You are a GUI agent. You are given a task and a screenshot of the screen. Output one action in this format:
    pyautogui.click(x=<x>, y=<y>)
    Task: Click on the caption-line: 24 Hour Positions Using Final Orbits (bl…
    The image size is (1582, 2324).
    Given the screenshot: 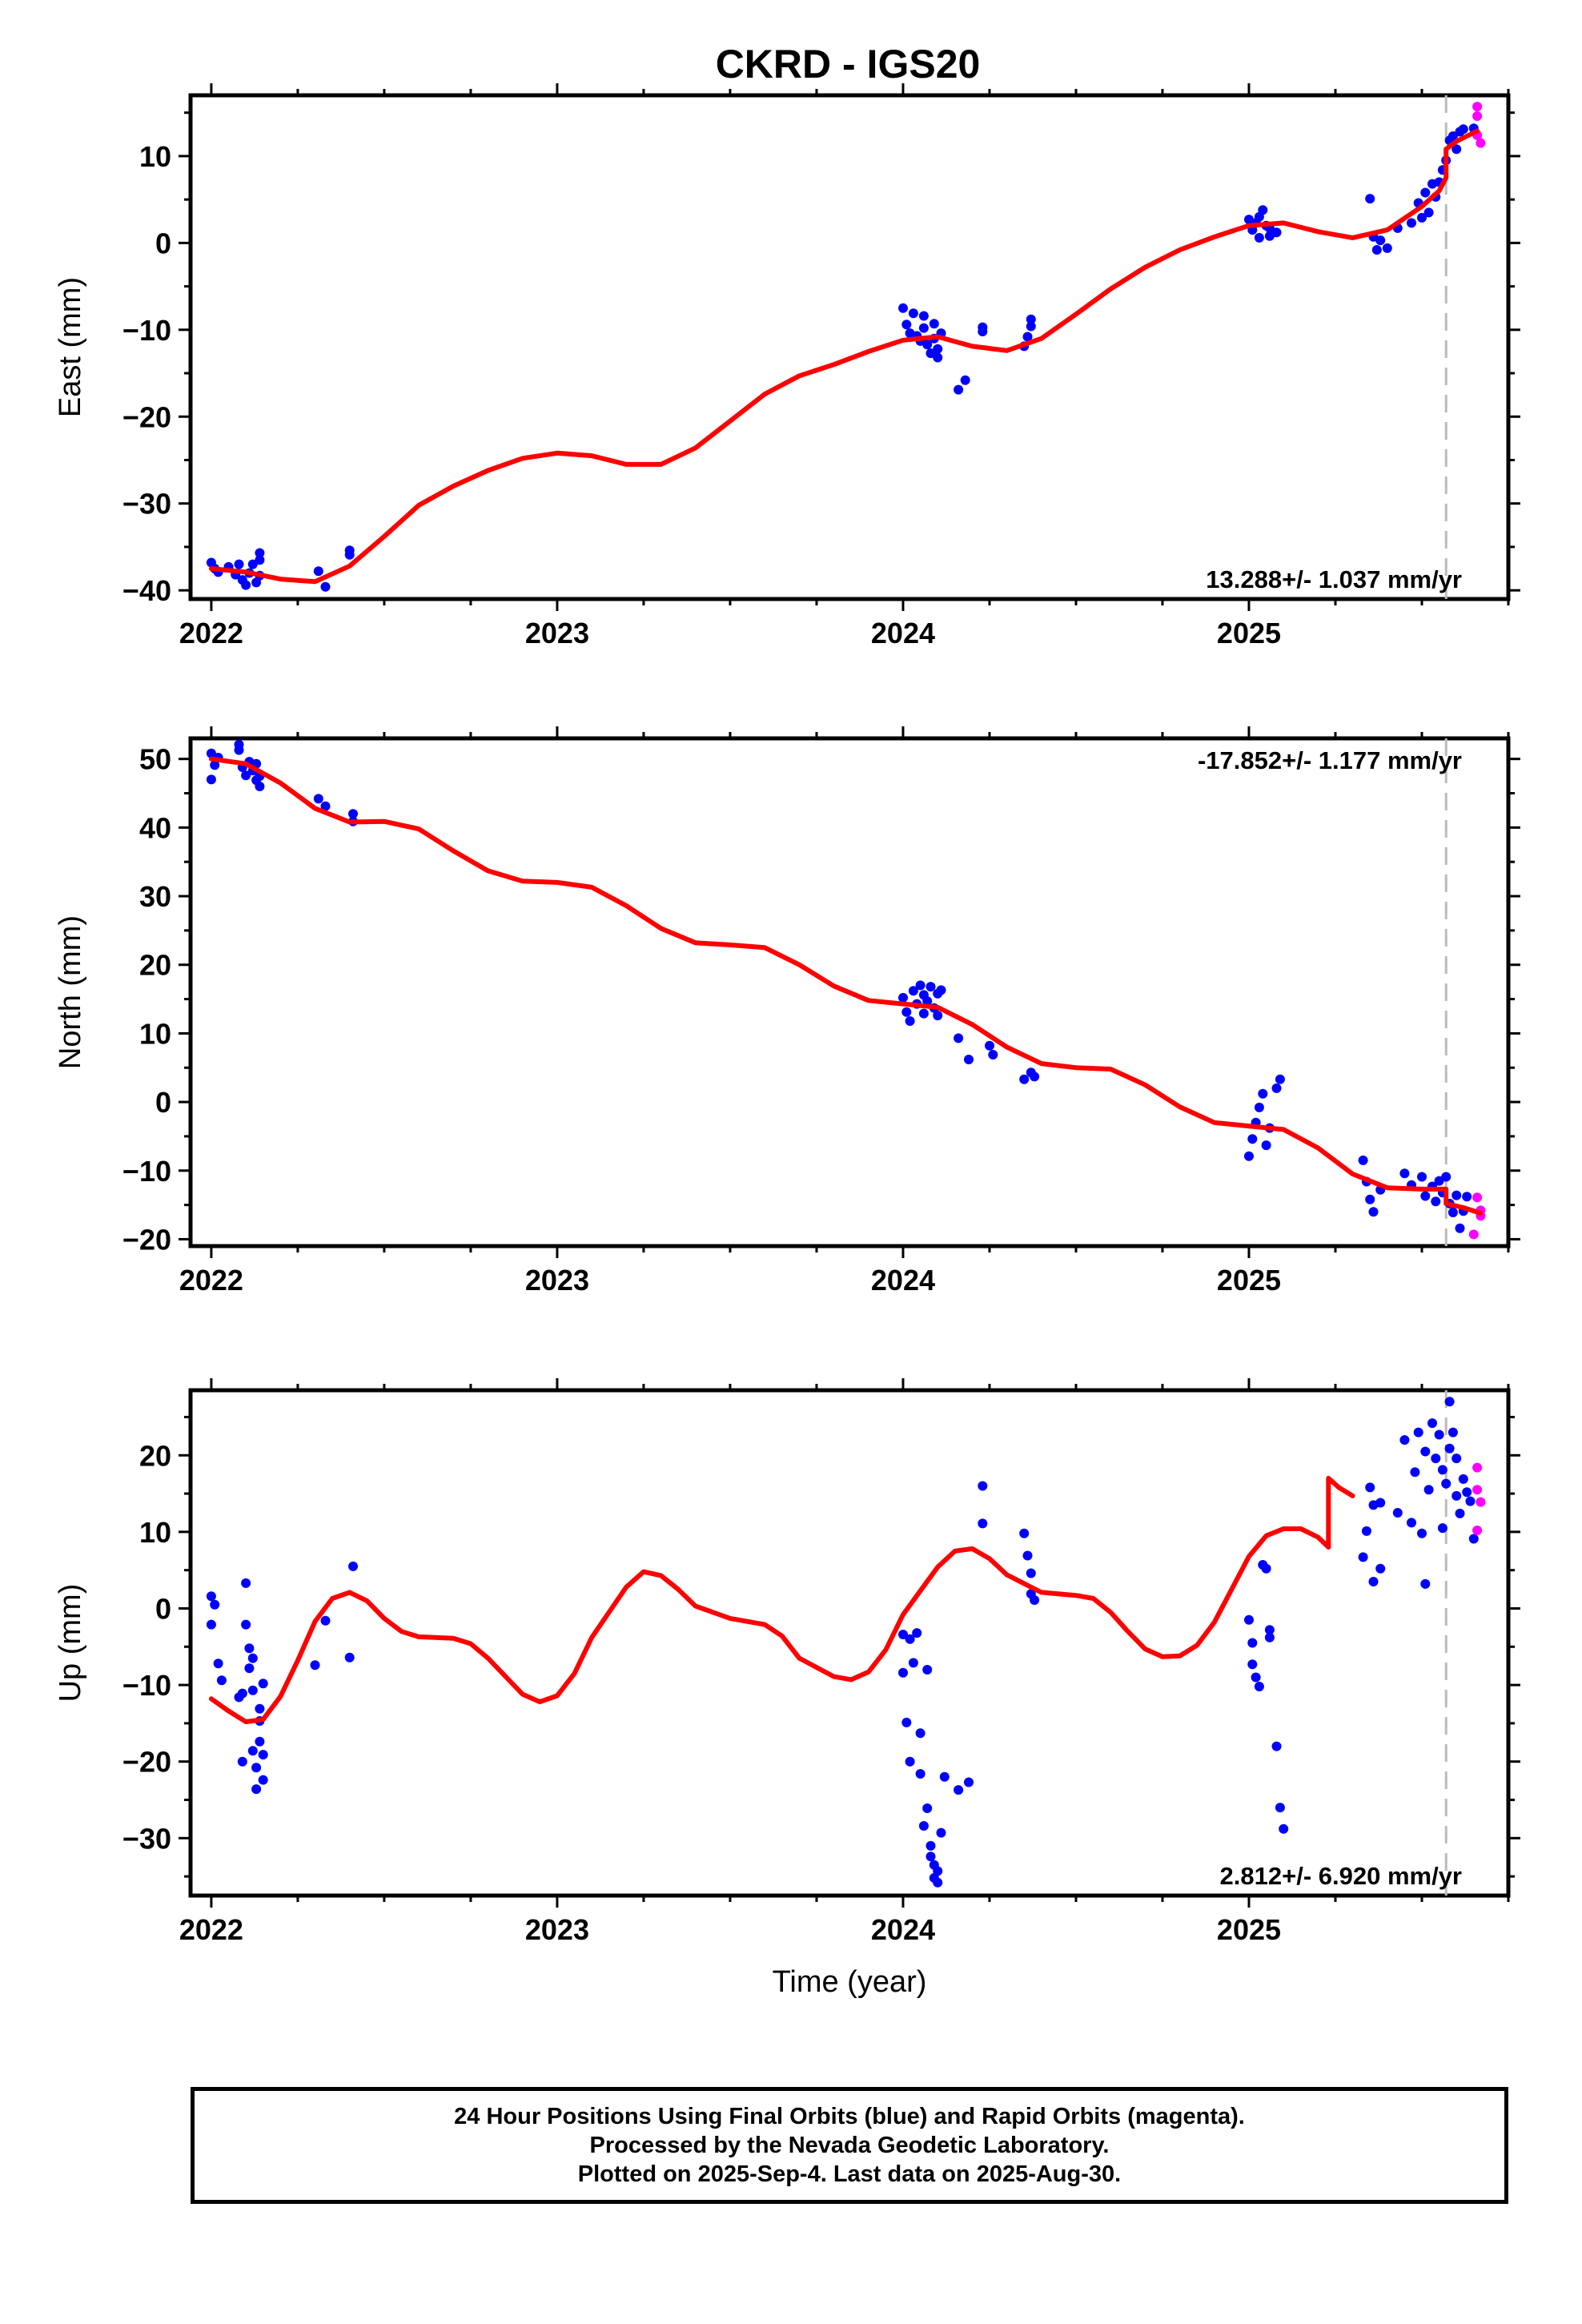 What is the action you would take?
    pyautogui.click(x=849, y=2116)
    